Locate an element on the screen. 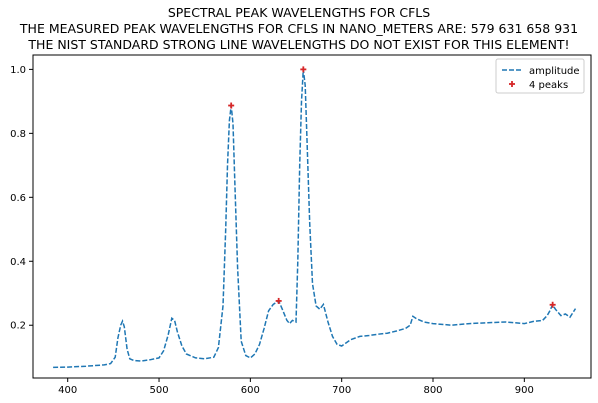 The height and width of the screenshot is (403, 598). x-tick-label: 700 is located at coordinates (341, 390).